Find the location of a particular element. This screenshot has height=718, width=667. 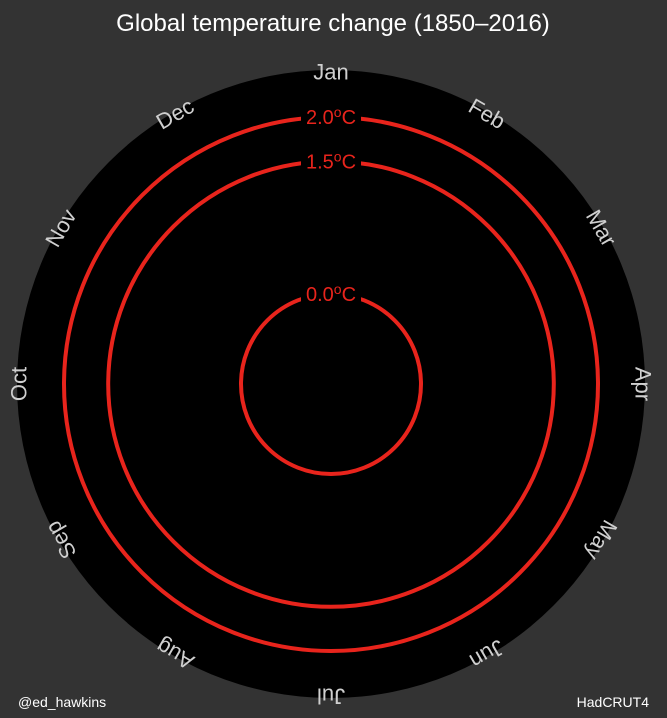

month-label-oct: Oct is located at coordinates (19, 384).